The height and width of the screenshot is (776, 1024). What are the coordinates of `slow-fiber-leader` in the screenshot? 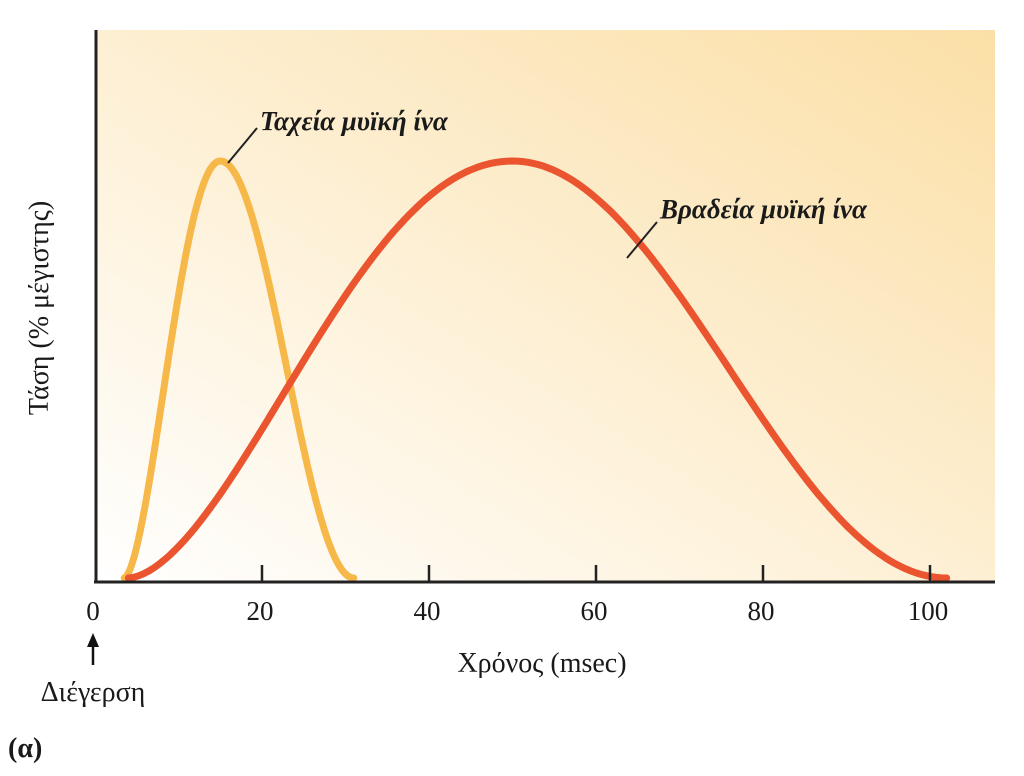 It's located at (642, 240).